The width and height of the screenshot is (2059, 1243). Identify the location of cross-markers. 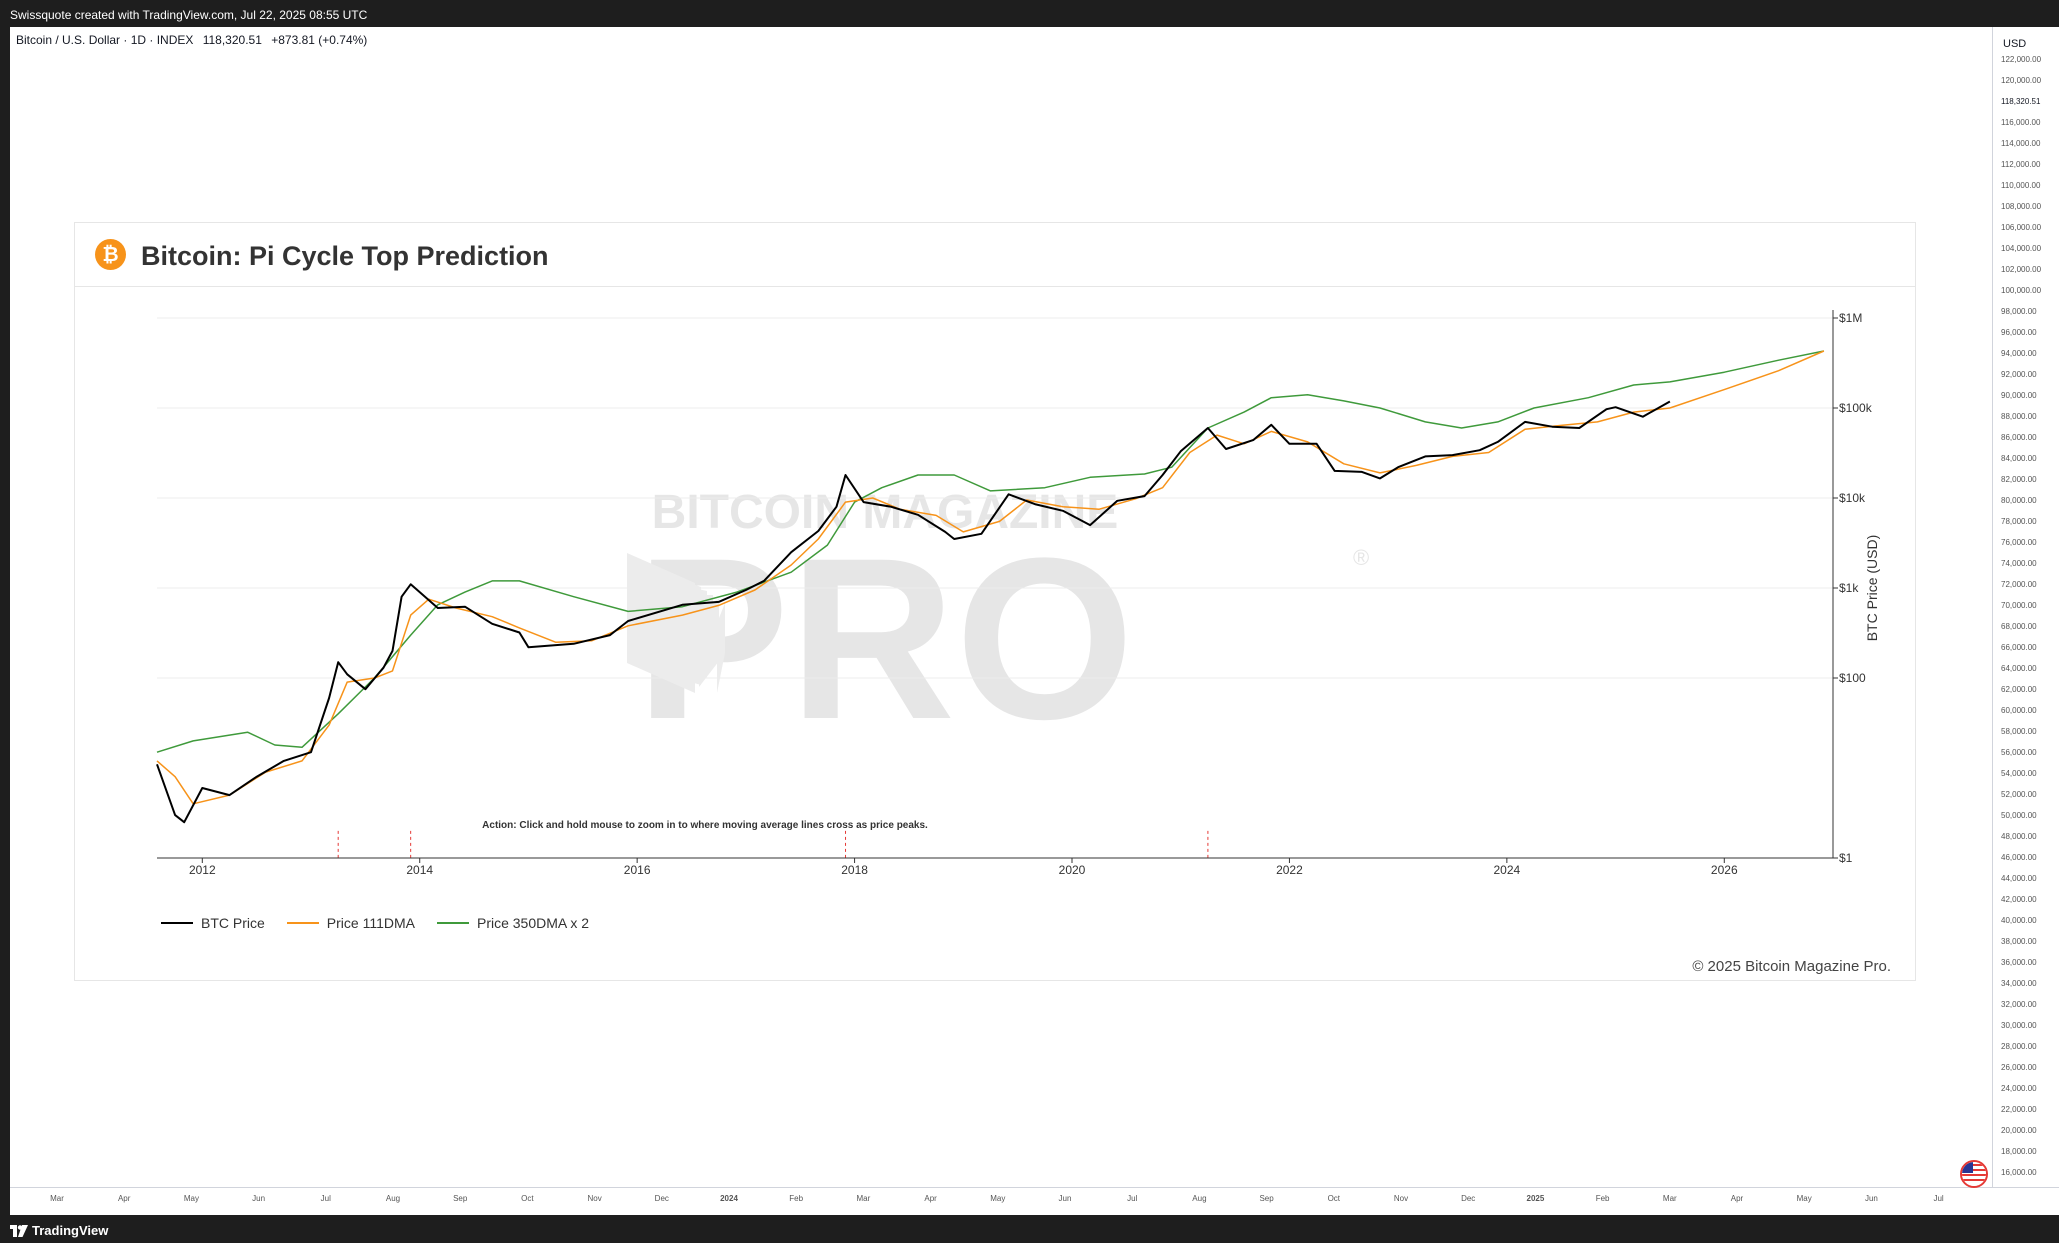
(773, 844).